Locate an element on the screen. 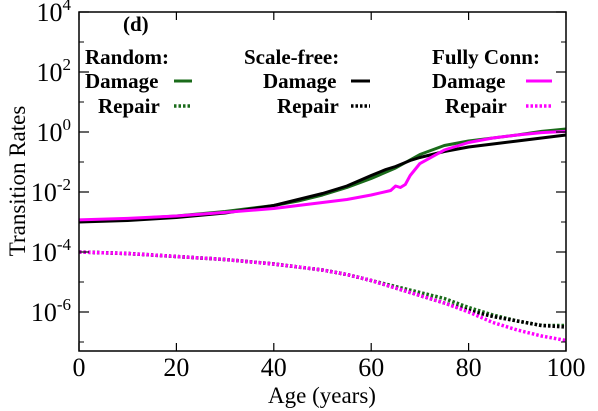 The width and height of the screenshot is (598, 411). y-tick-label: 10⁻⁶ is located at coordinates (51, 311).